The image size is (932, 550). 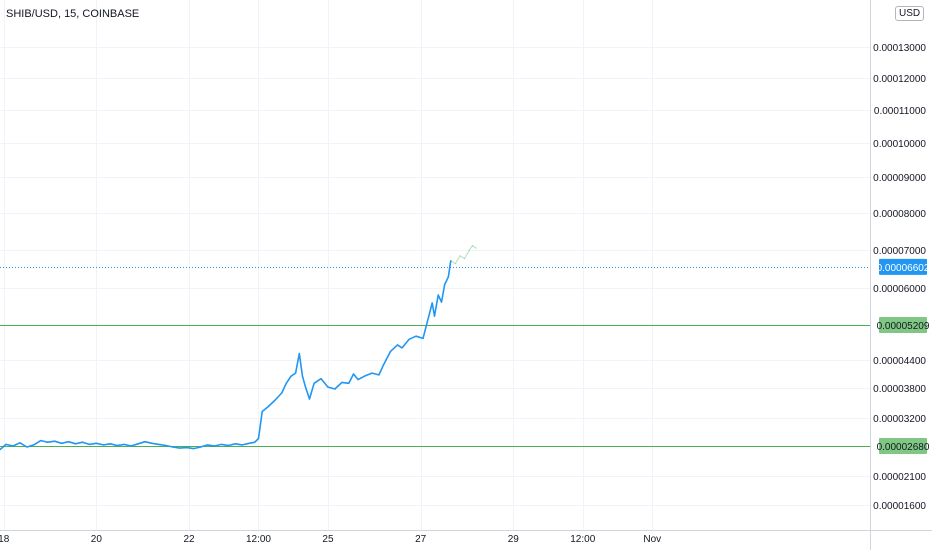 I want to click on y-tick-label-10: 0.00011000, so click(x=900, y=111).